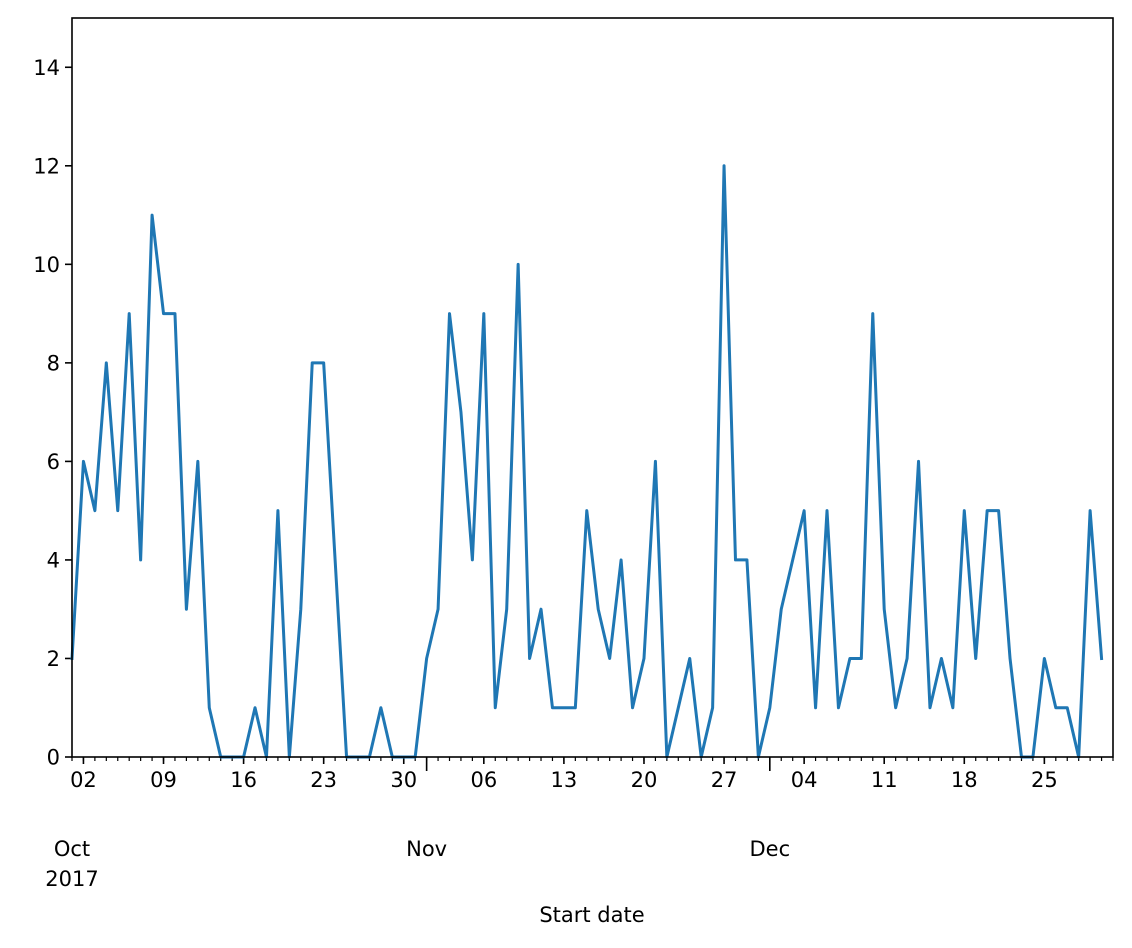 This screenshot has height=948, width=1132. What do you see at coordinates (323, 780) in the screenshot?
I see `x-tick-label: 23` at bounding box center [323, 780].